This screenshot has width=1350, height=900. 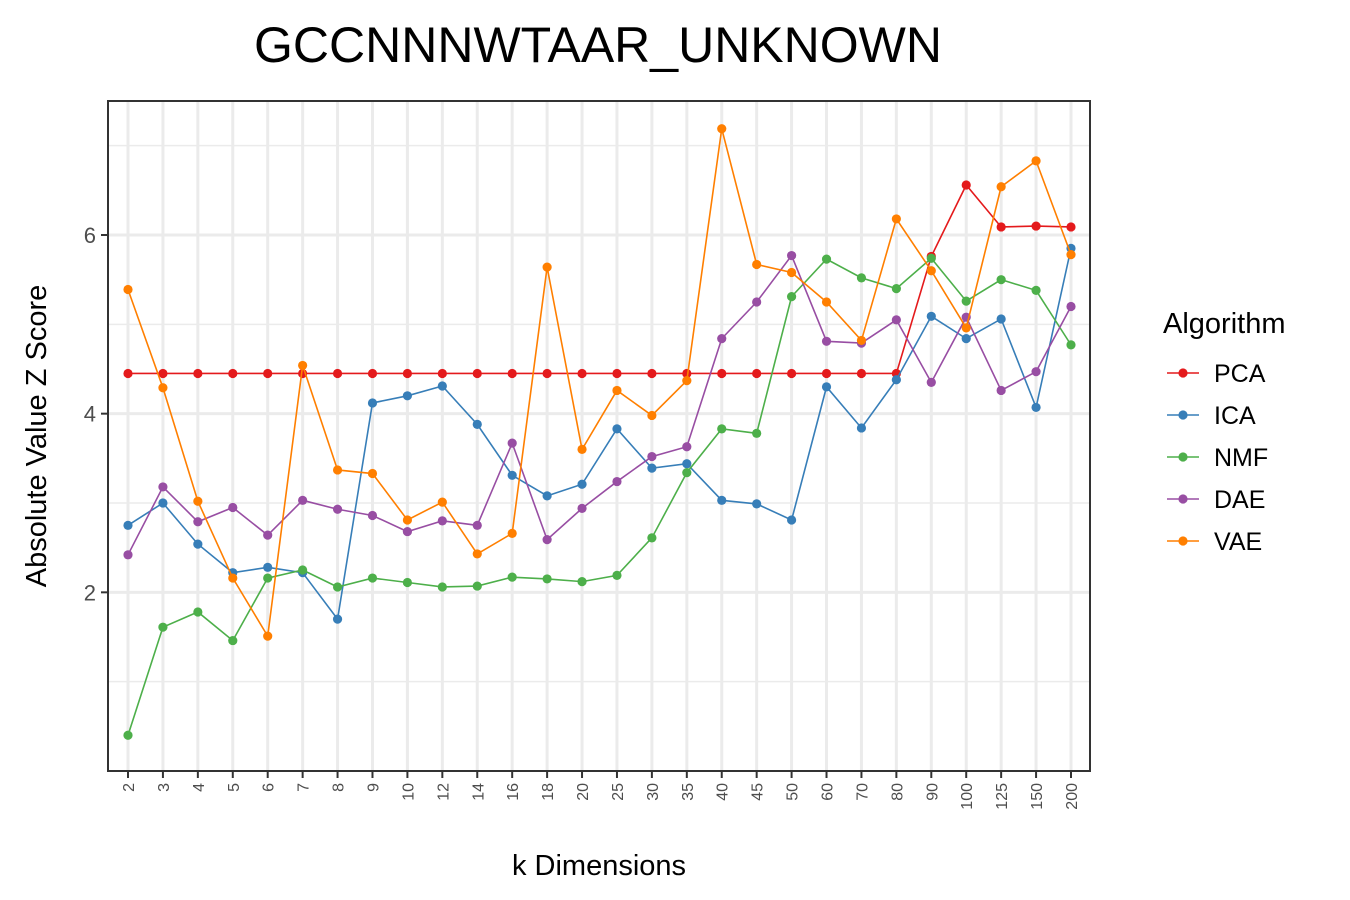 I want to click on legend-label-ica: ICA, so click(x=1235, y=416).